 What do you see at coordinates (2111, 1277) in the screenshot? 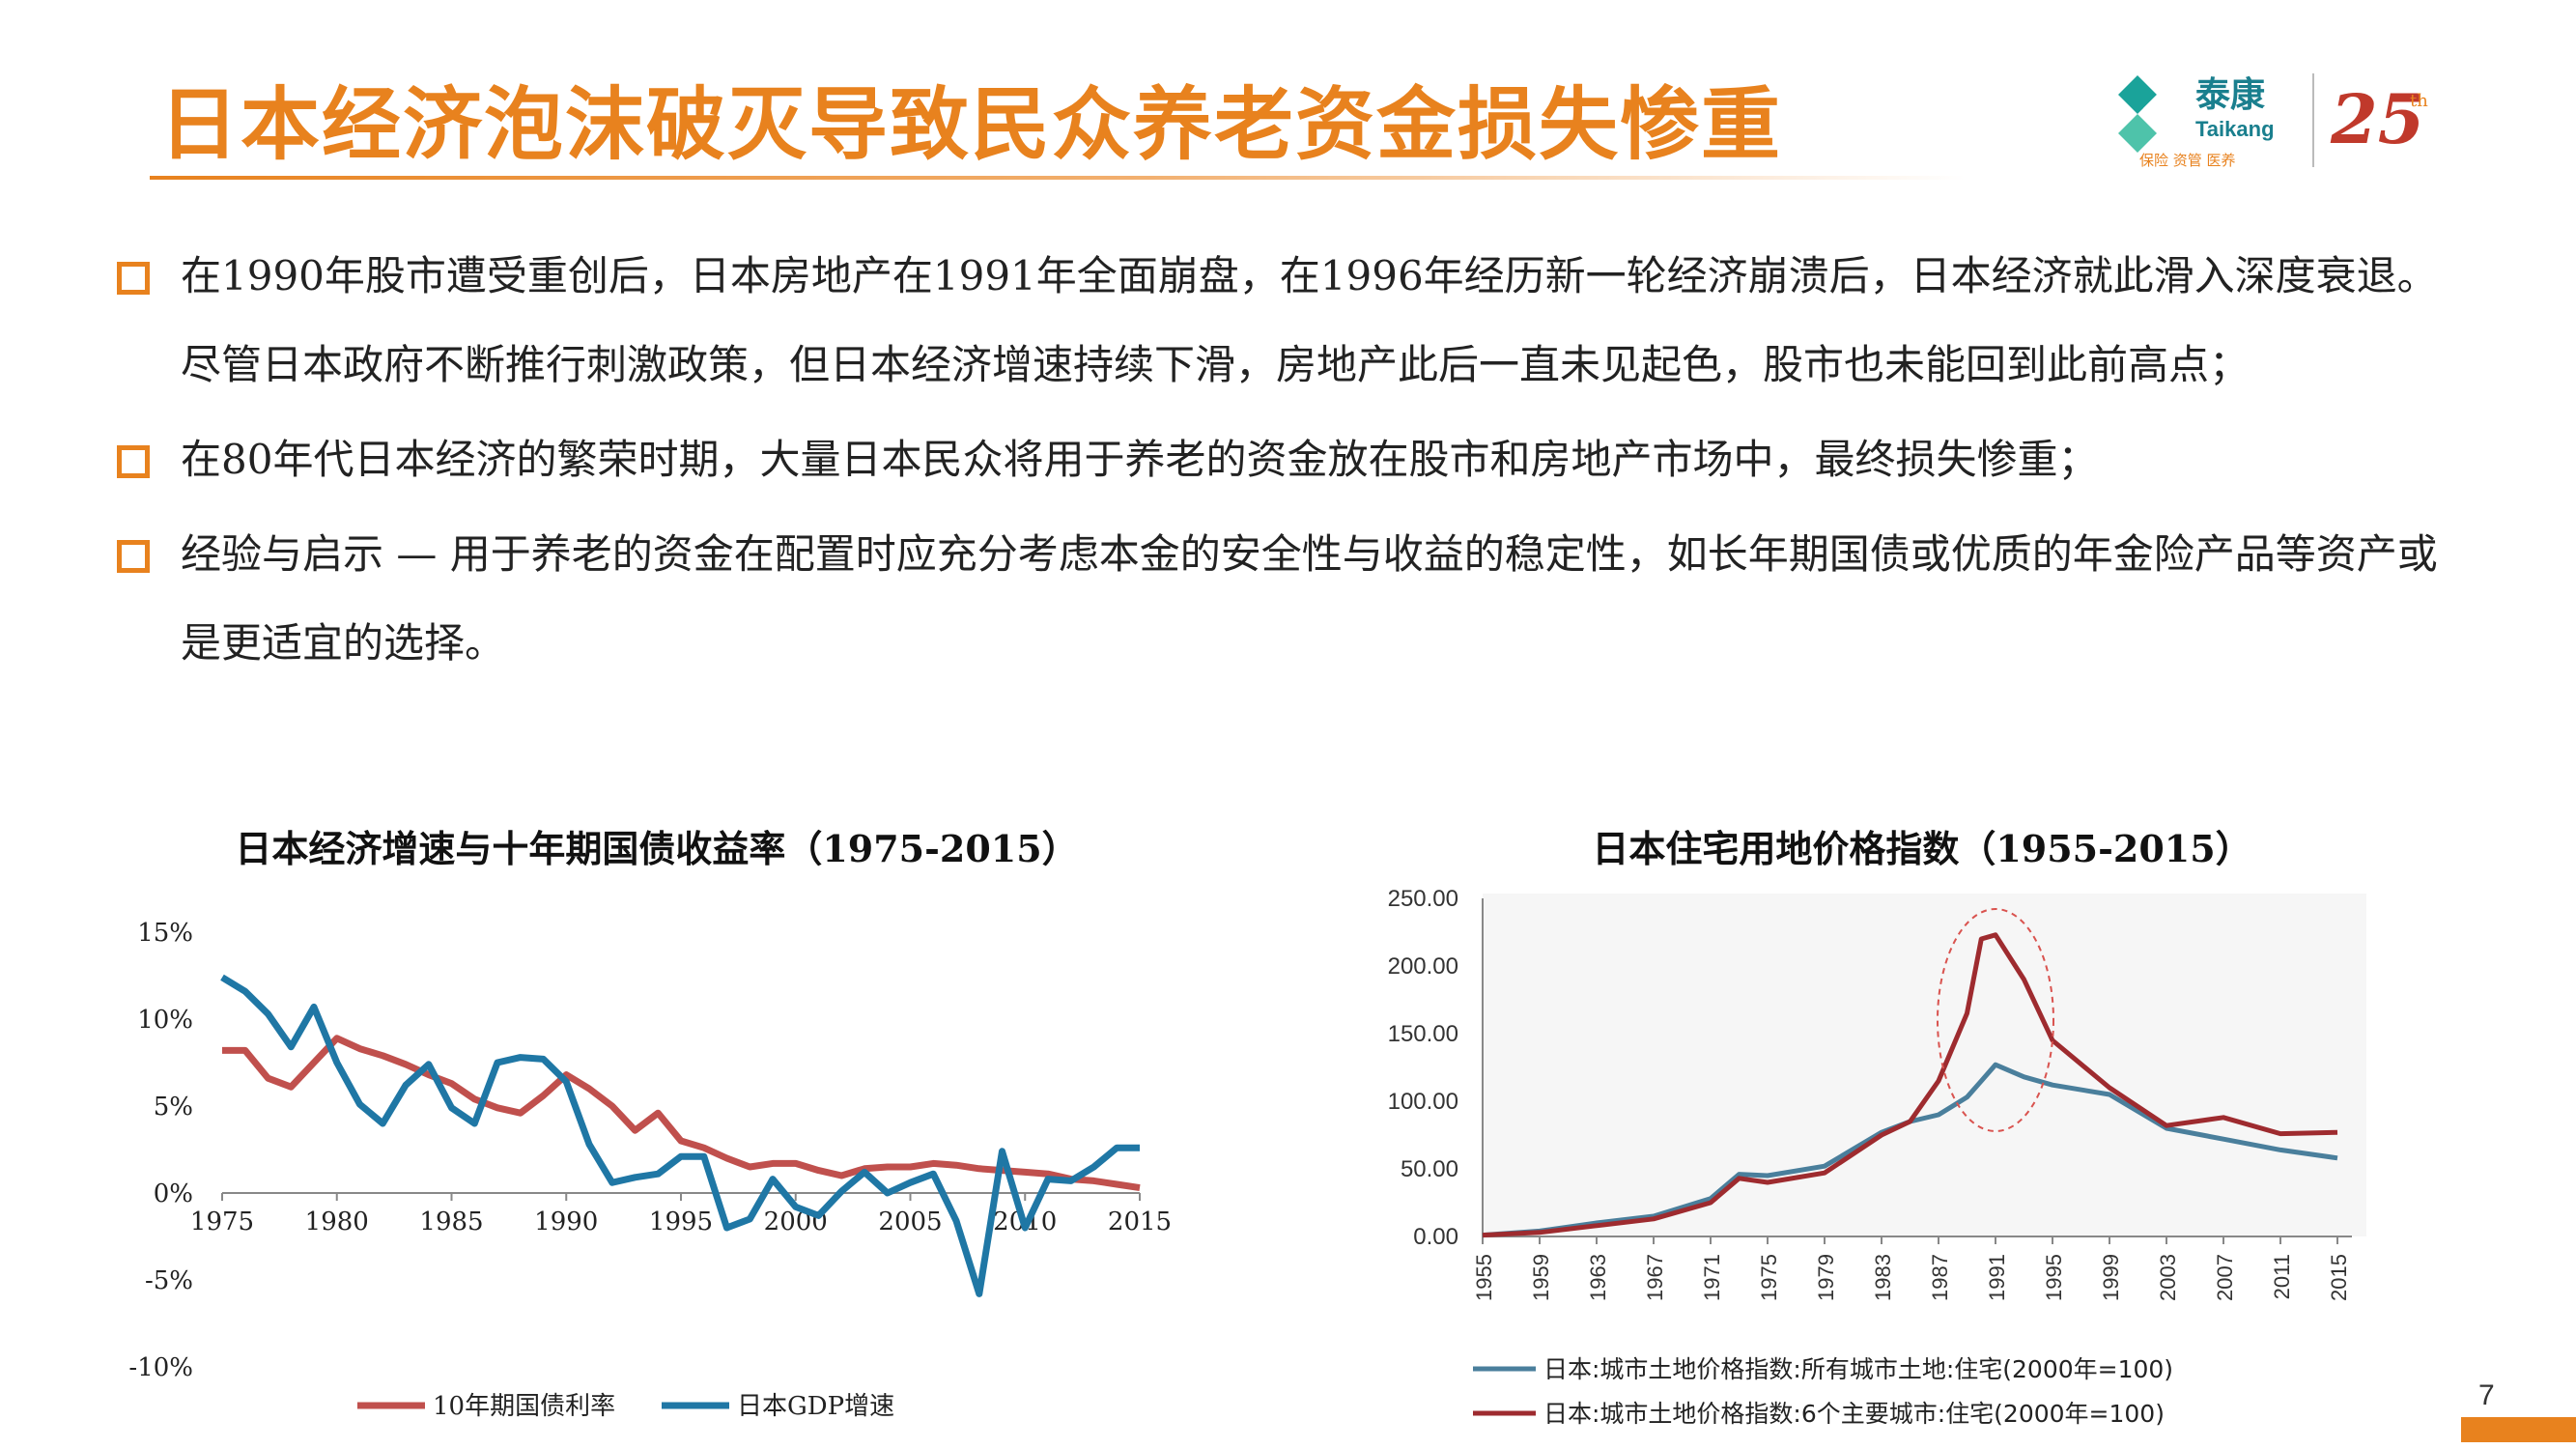
I see `x-tick-label: 1999` at bounding box center [2111, 1277].